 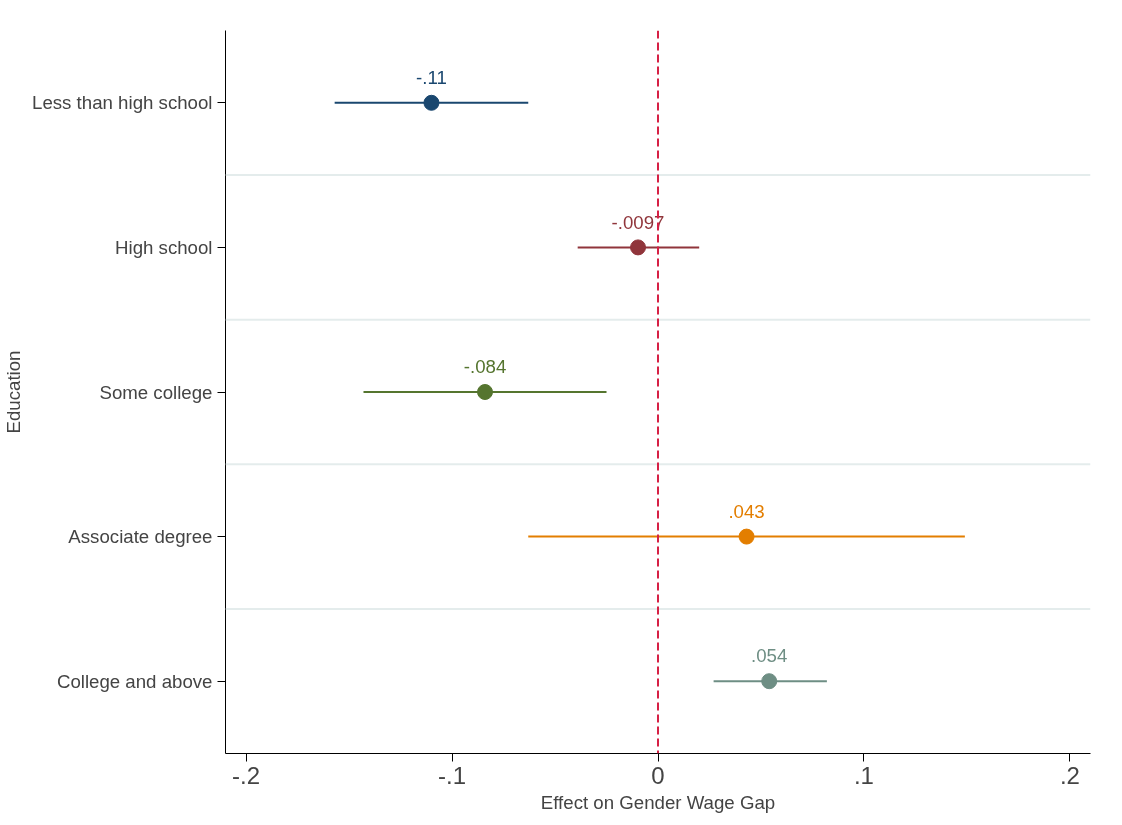 I want to click on y-axis-title: Education, so click(x=14, y=392).